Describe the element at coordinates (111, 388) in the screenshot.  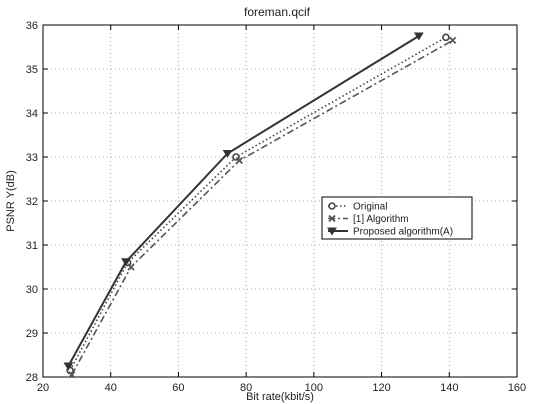
I see `x-tick-label: 40` at that location.